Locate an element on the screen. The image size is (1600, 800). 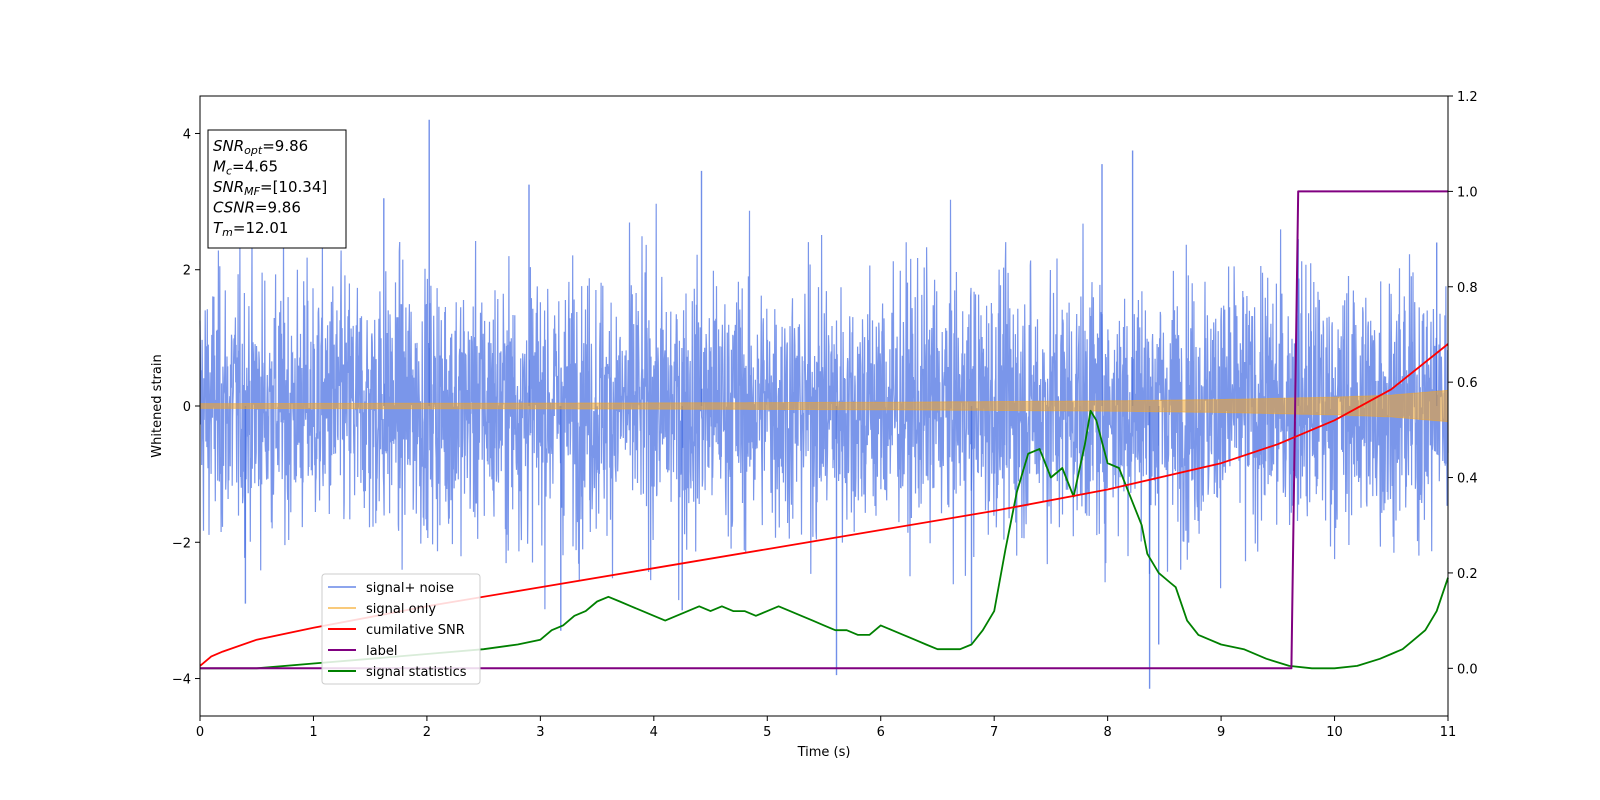
y-axis-right: 0.0 0.2 0.4 0.6 0.8 1.0 1.2 is located at coordinates (1463, 383).